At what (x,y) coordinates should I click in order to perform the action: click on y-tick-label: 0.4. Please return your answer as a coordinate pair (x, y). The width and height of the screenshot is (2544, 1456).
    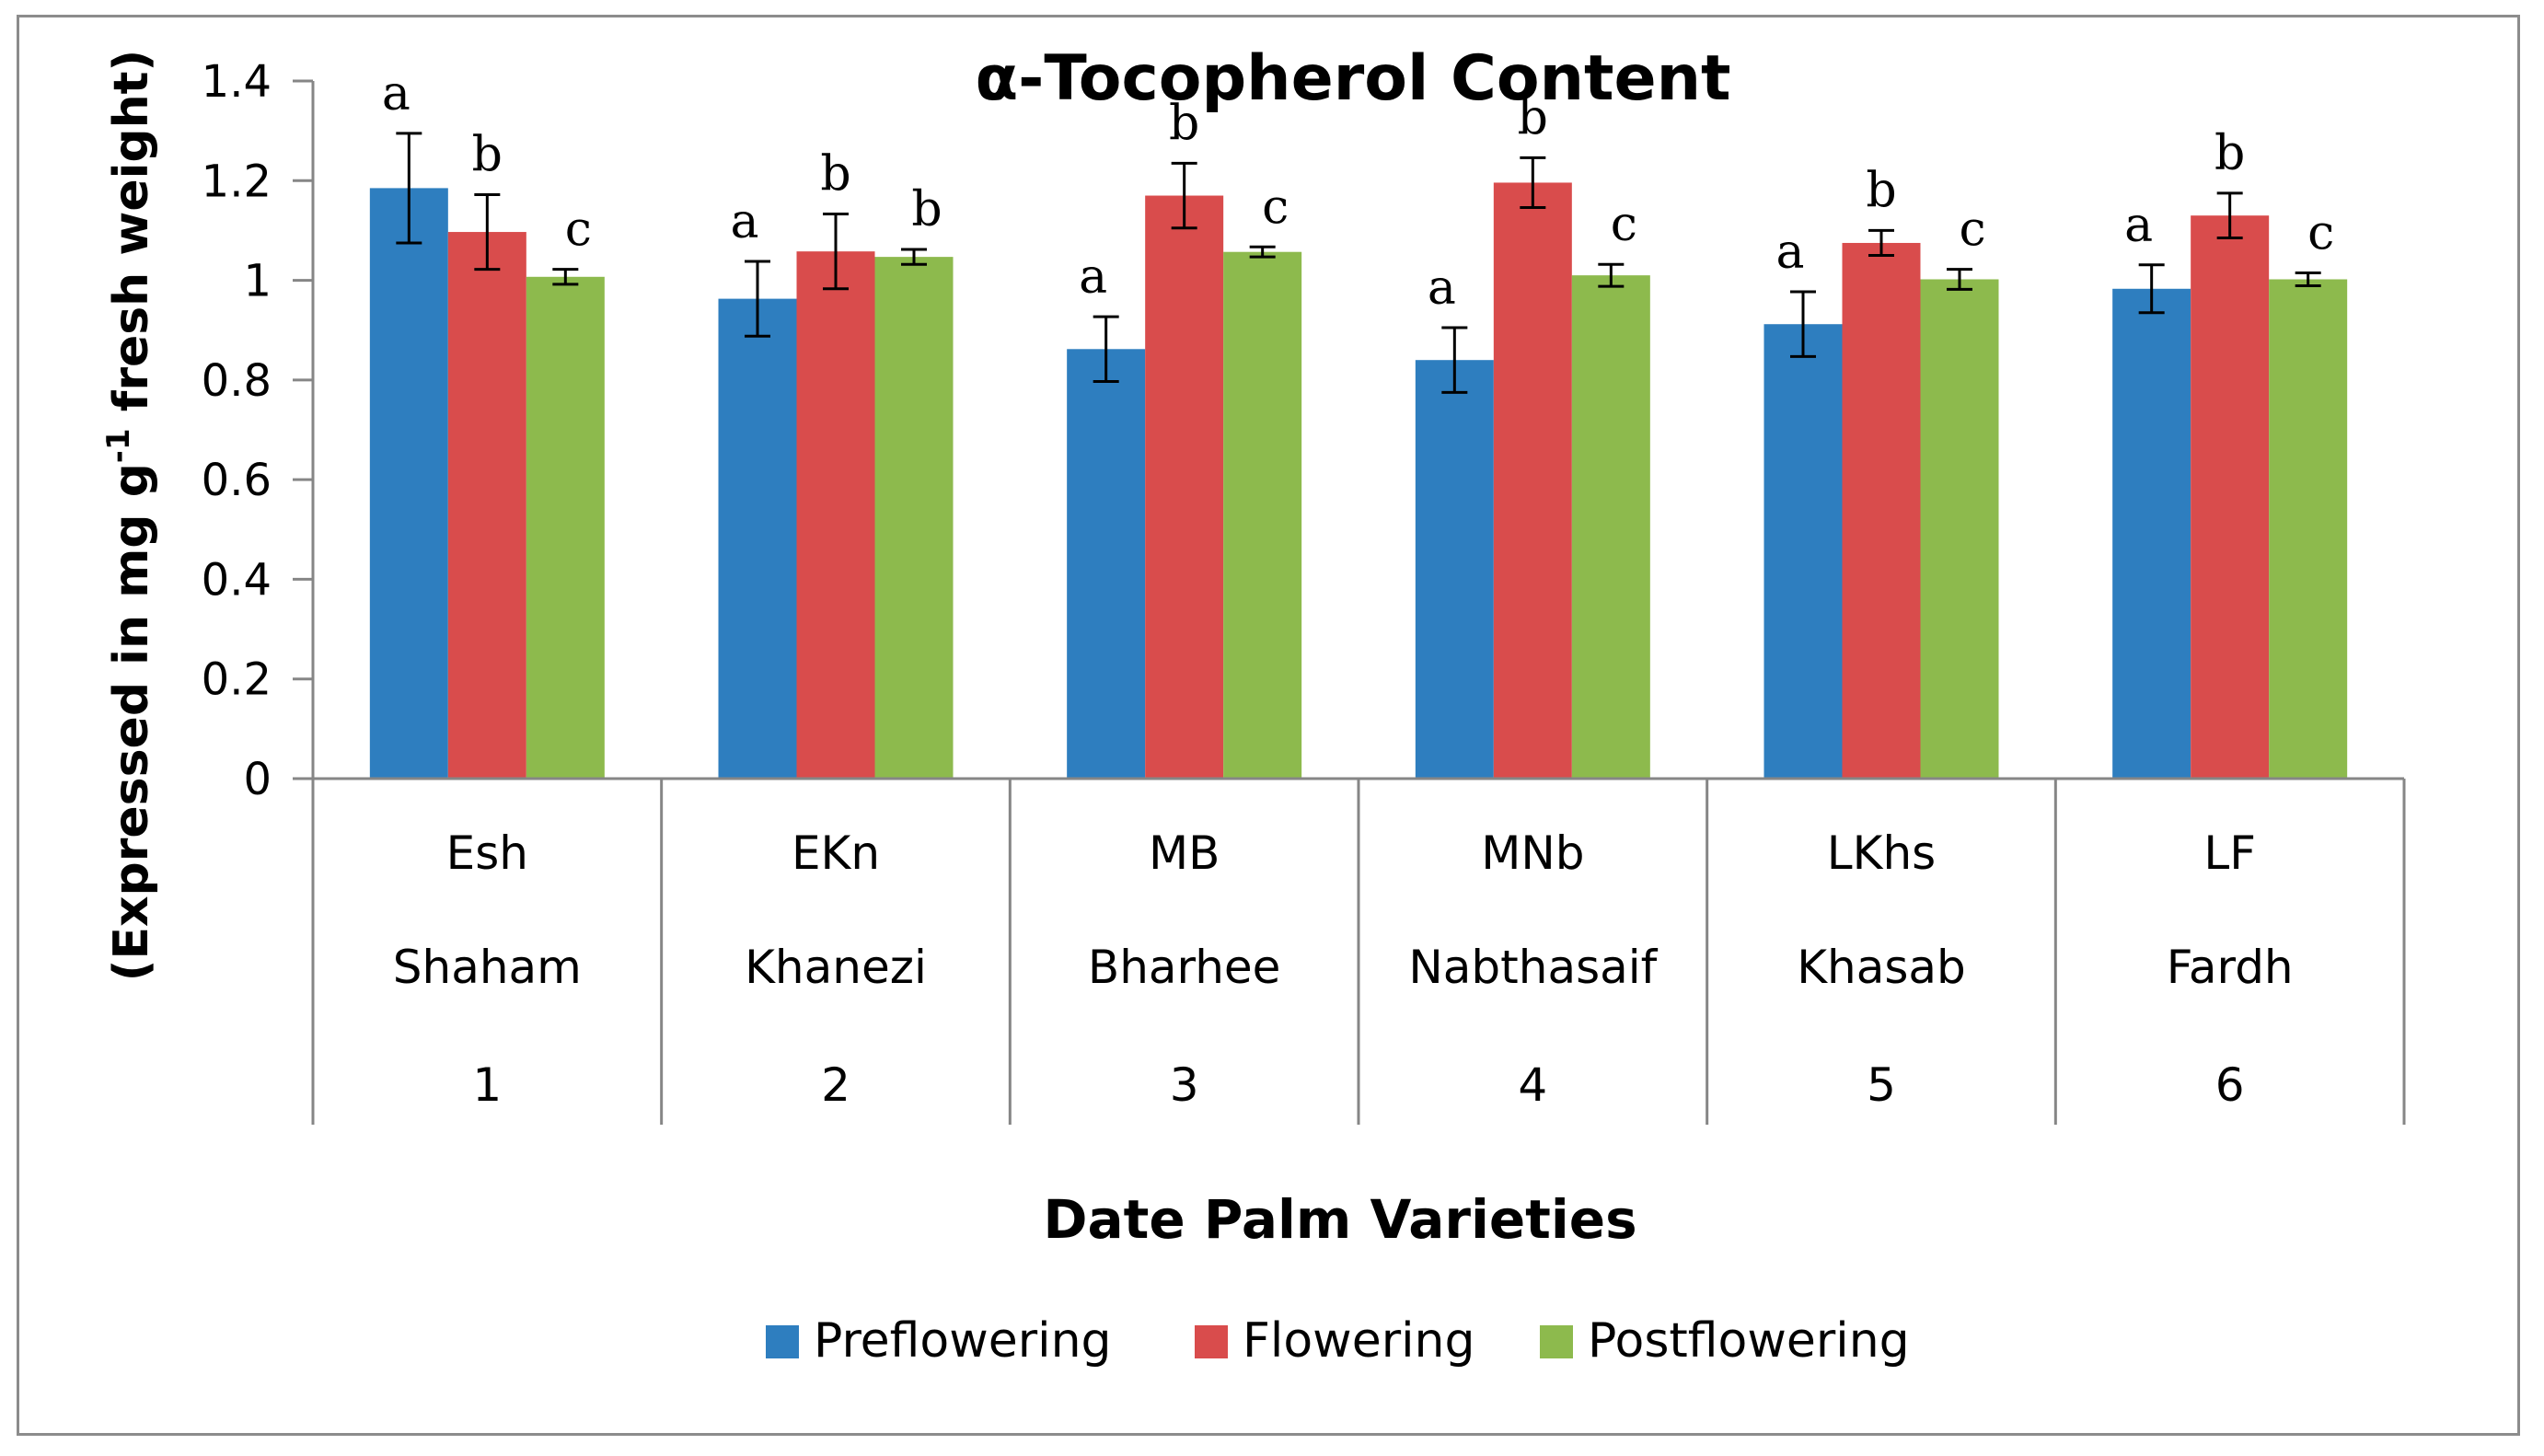
    Looking at the image, I should click on (237, 580).